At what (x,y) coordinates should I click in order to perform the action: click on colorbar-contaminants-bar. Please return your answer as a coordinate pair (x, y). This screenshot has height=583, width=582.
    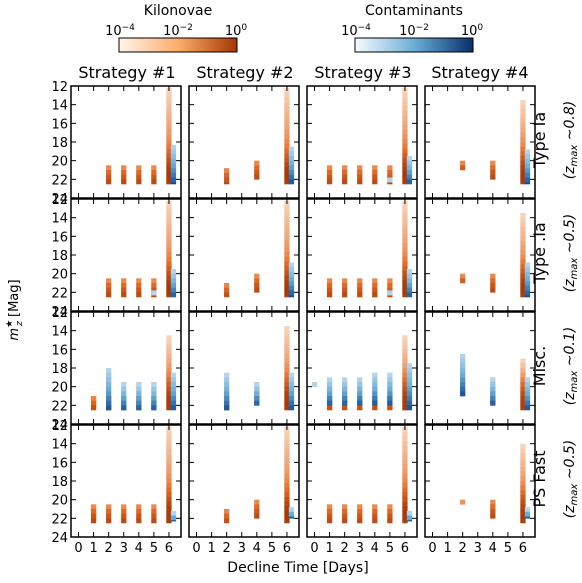
    Looking at the image, I should click on (414, 45).